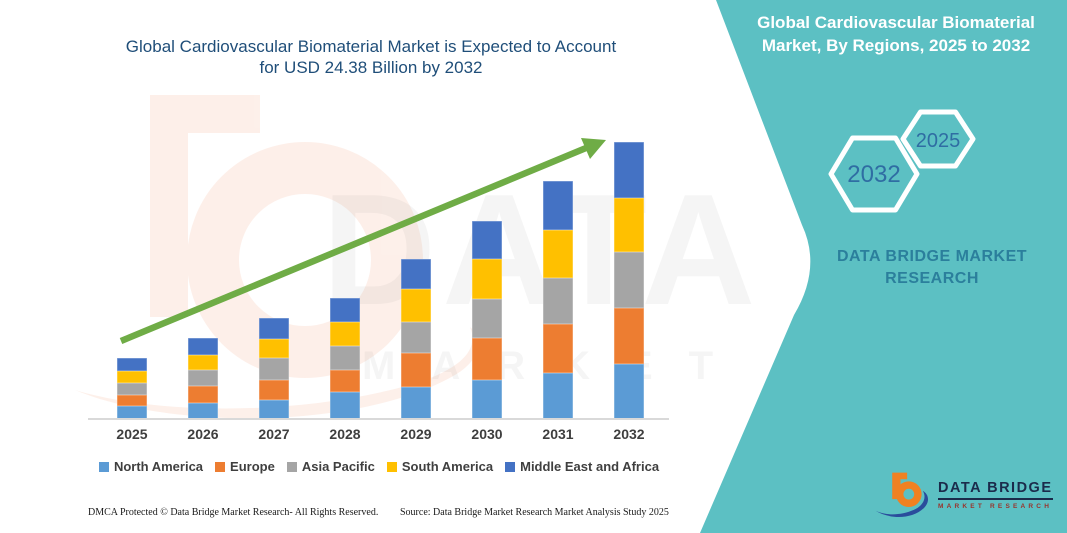 This screenshot has height=533, width=1067. I want to click on legend-item-asia-pacific: Asia Pacific, so click(330, 466).